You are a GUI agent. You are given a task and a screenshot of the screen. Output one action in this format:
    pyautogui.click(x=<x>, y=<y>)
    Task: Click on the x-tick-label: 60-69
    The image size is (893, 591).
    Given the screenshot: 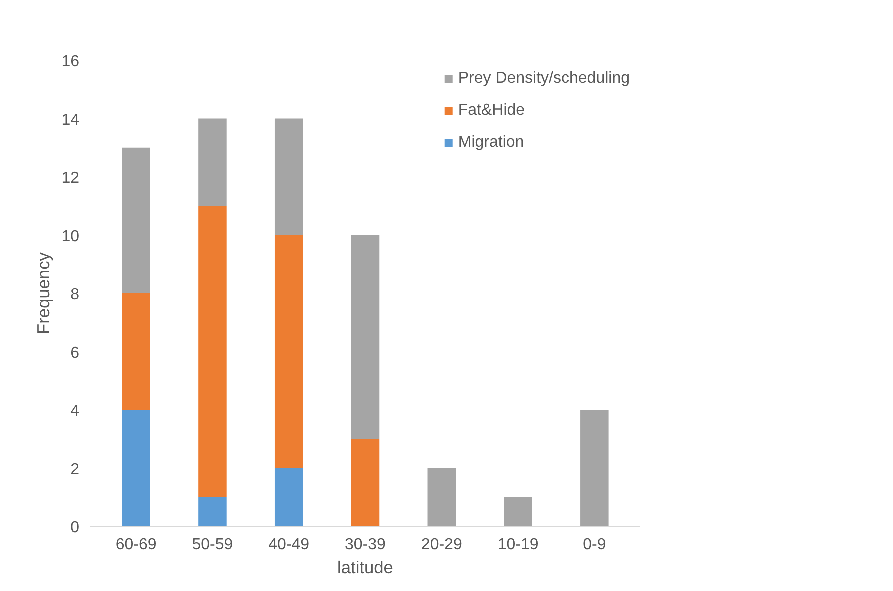 What is the action you would take?
    pyautogui.click(x=136, y=545)
    